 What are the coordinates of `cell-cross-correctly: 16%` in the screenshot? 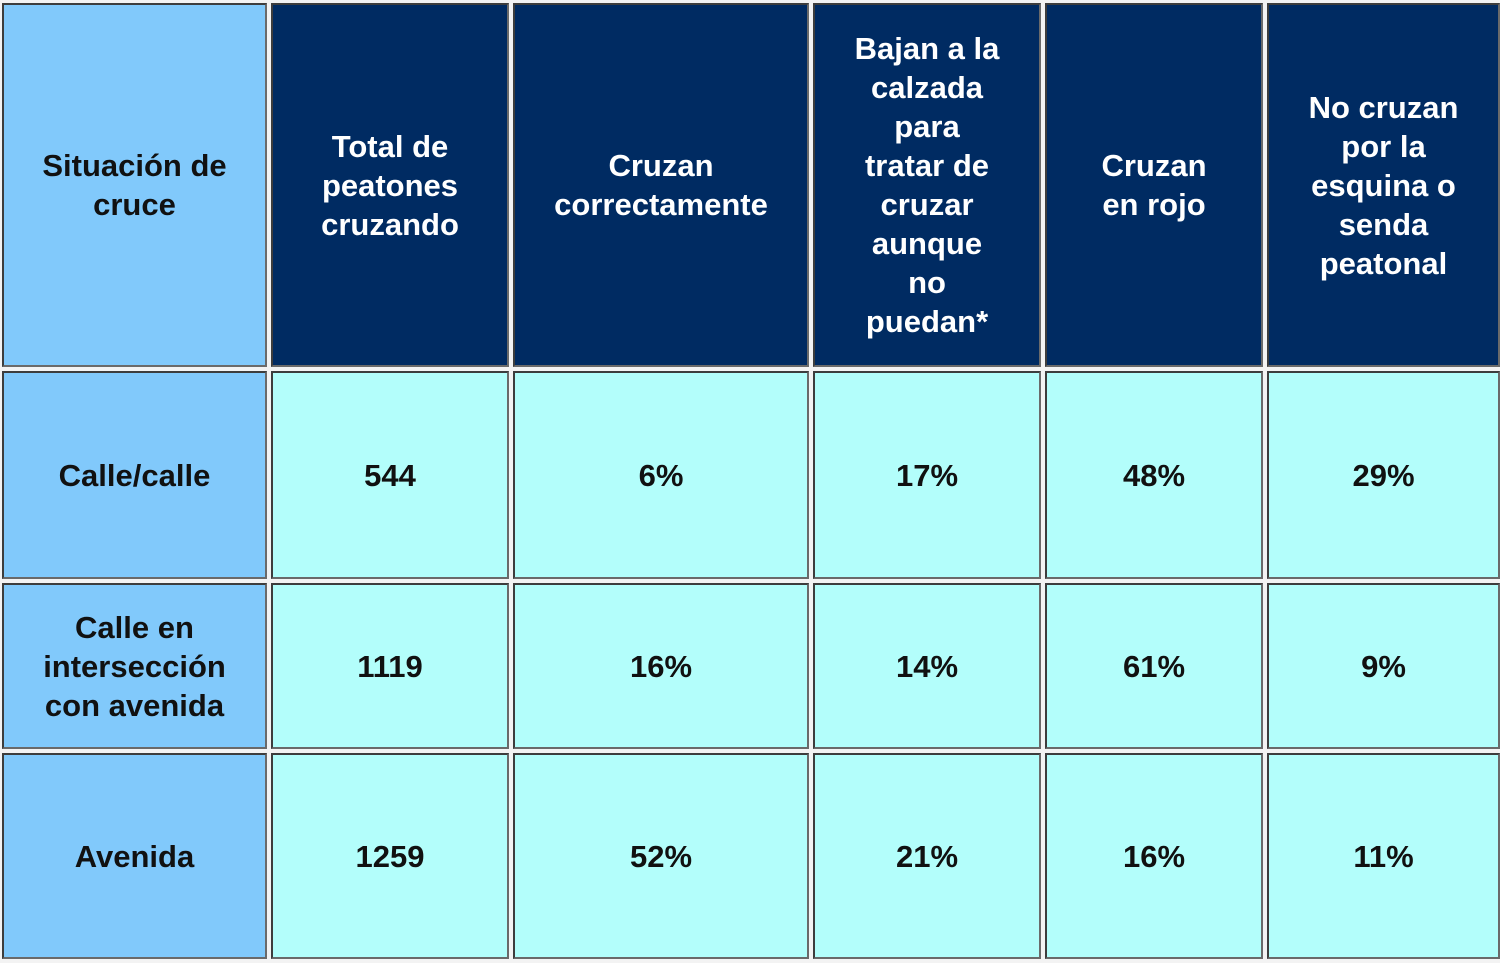 It's located at (661, 666).